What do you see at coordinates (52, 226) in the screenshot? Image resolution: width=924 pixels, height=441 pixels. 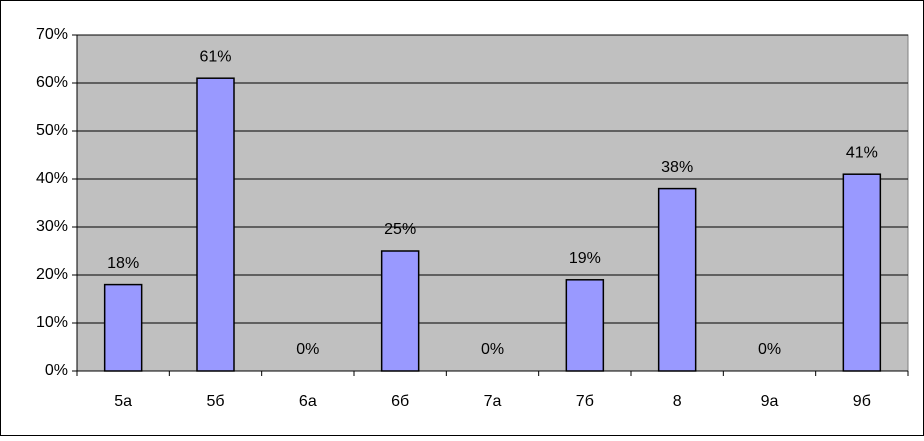 I see `y-tick-label: 30%` at bounding box center [52, 226].